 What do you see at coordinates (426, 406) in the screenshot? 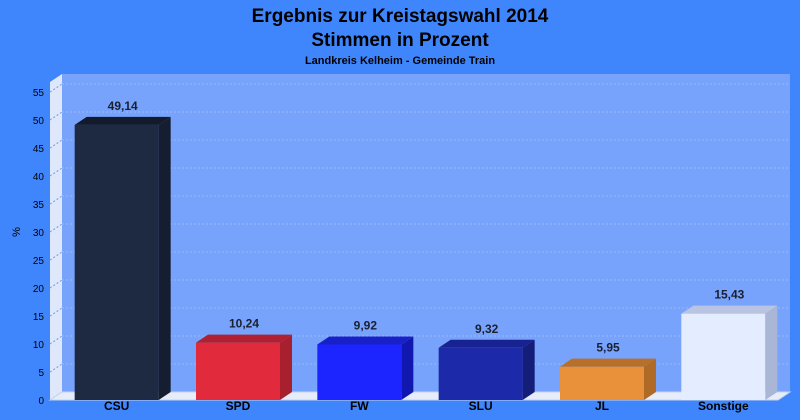
I see `x-axis-labels: CSU SPD FW SLU JL Sonstige` at bounding box center [426, 406].